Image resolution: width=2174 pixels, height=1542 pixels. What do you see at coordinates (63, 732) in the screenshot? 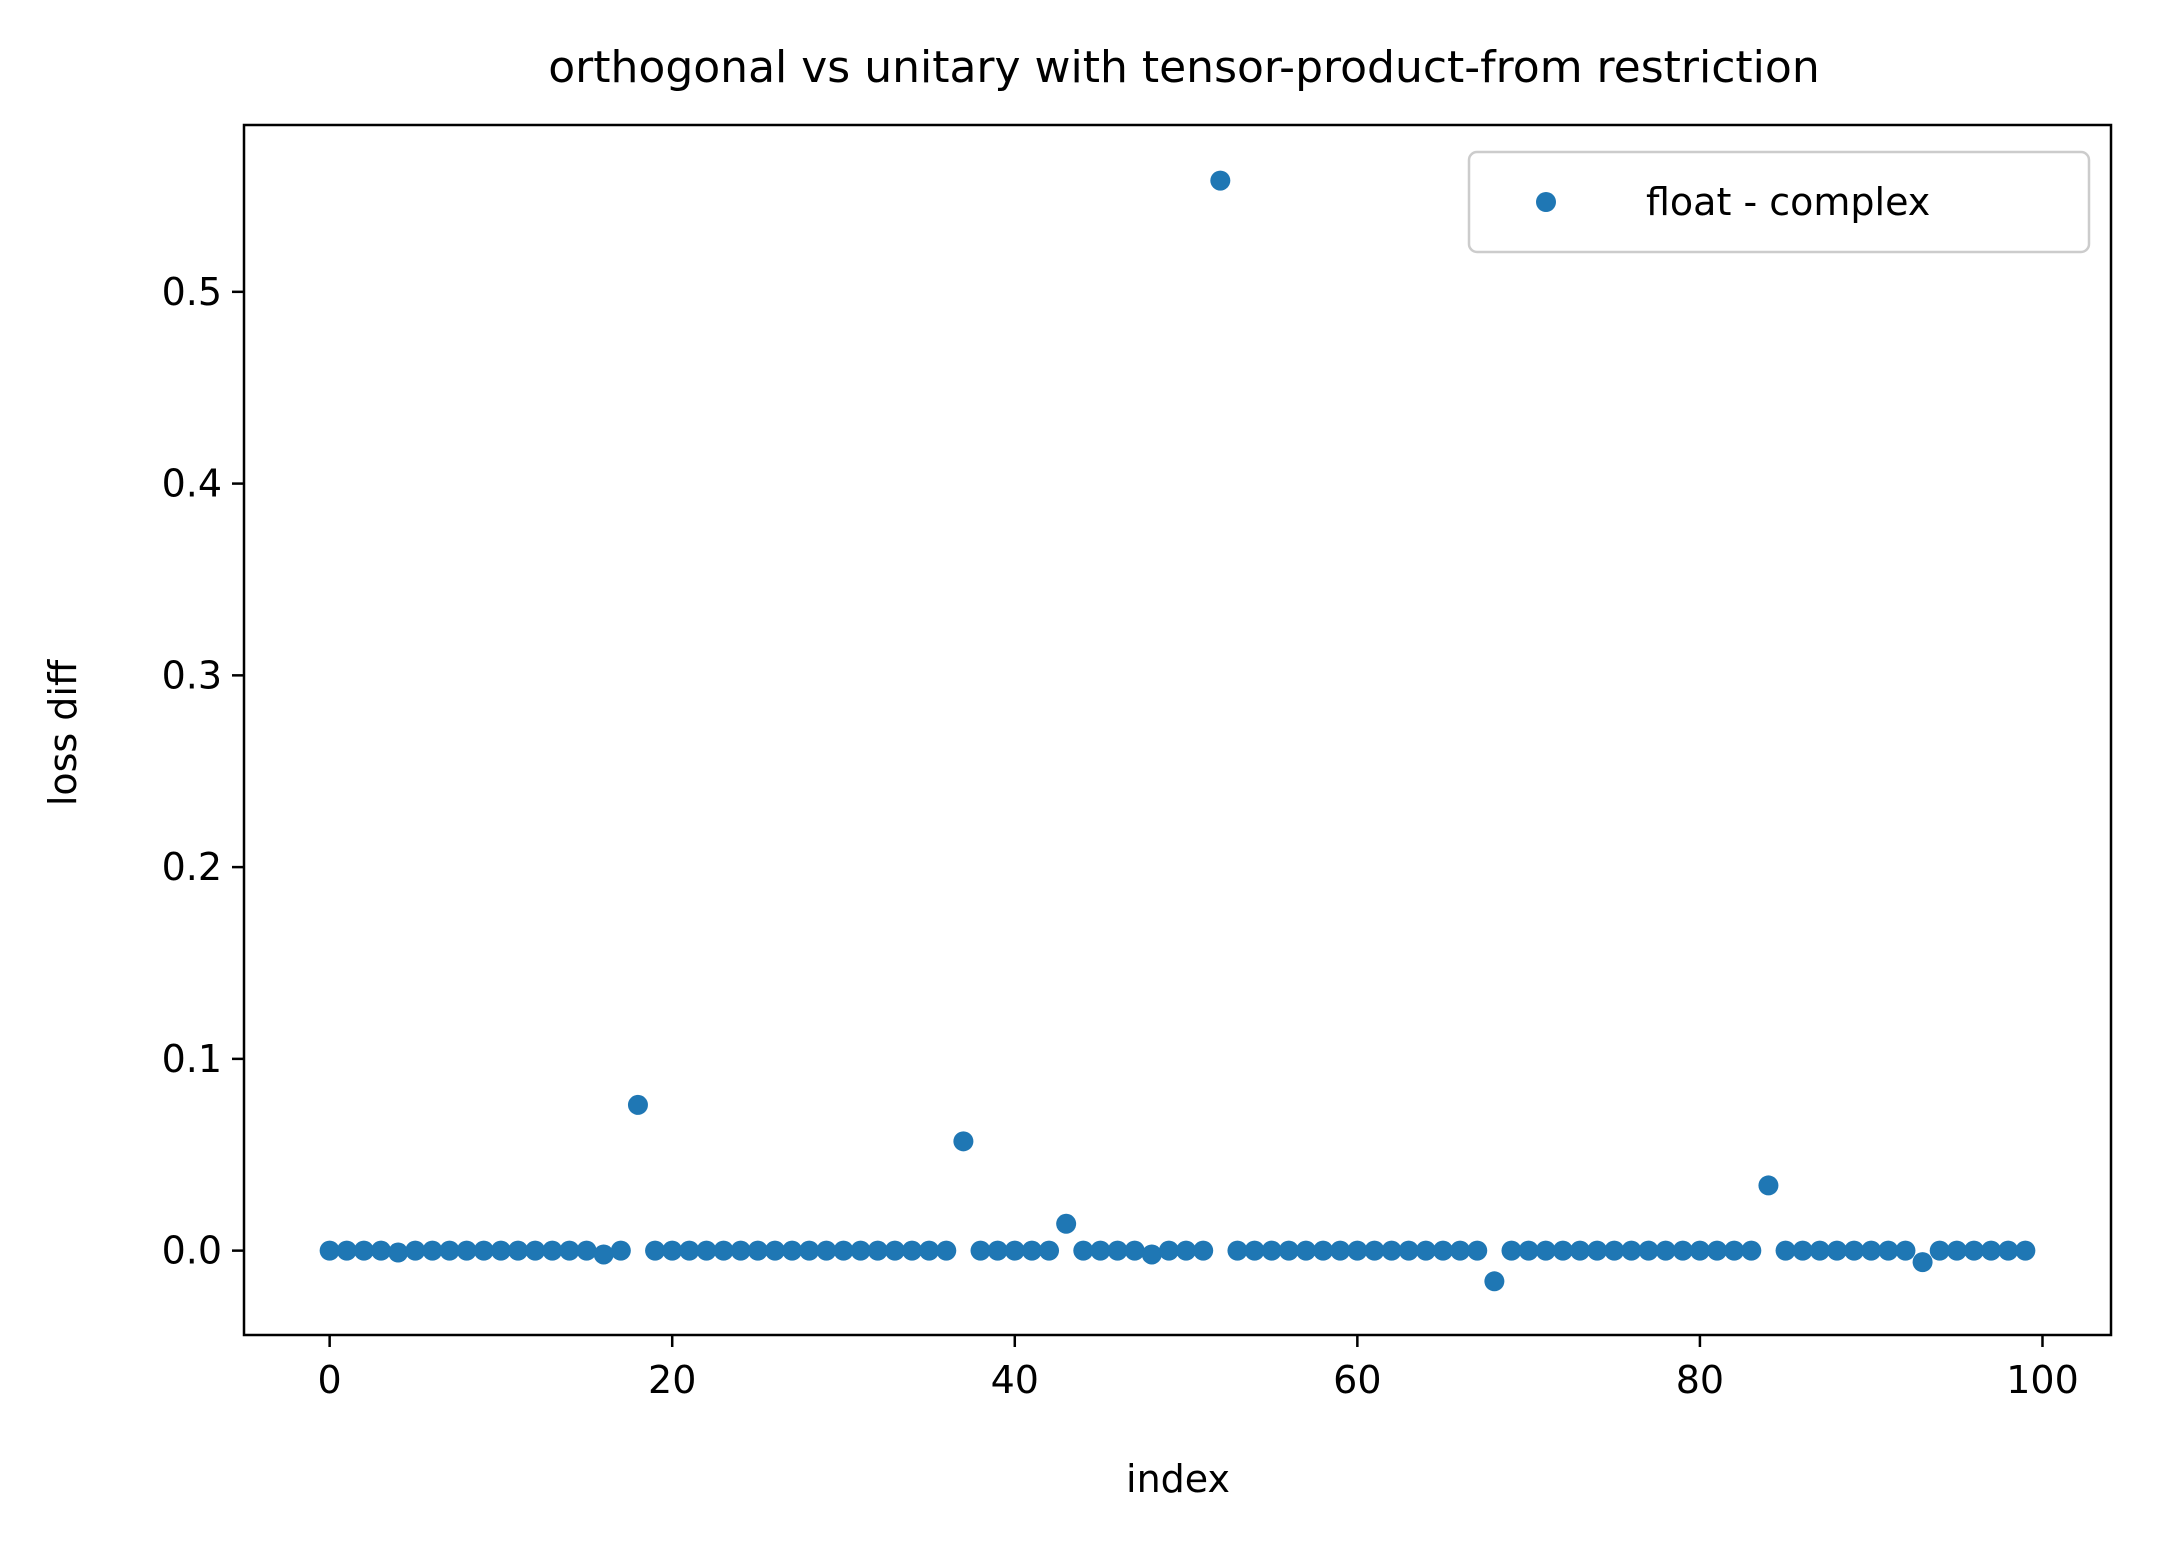
I see `y-axis-label: loss diff` at bounding box center [63, 732].